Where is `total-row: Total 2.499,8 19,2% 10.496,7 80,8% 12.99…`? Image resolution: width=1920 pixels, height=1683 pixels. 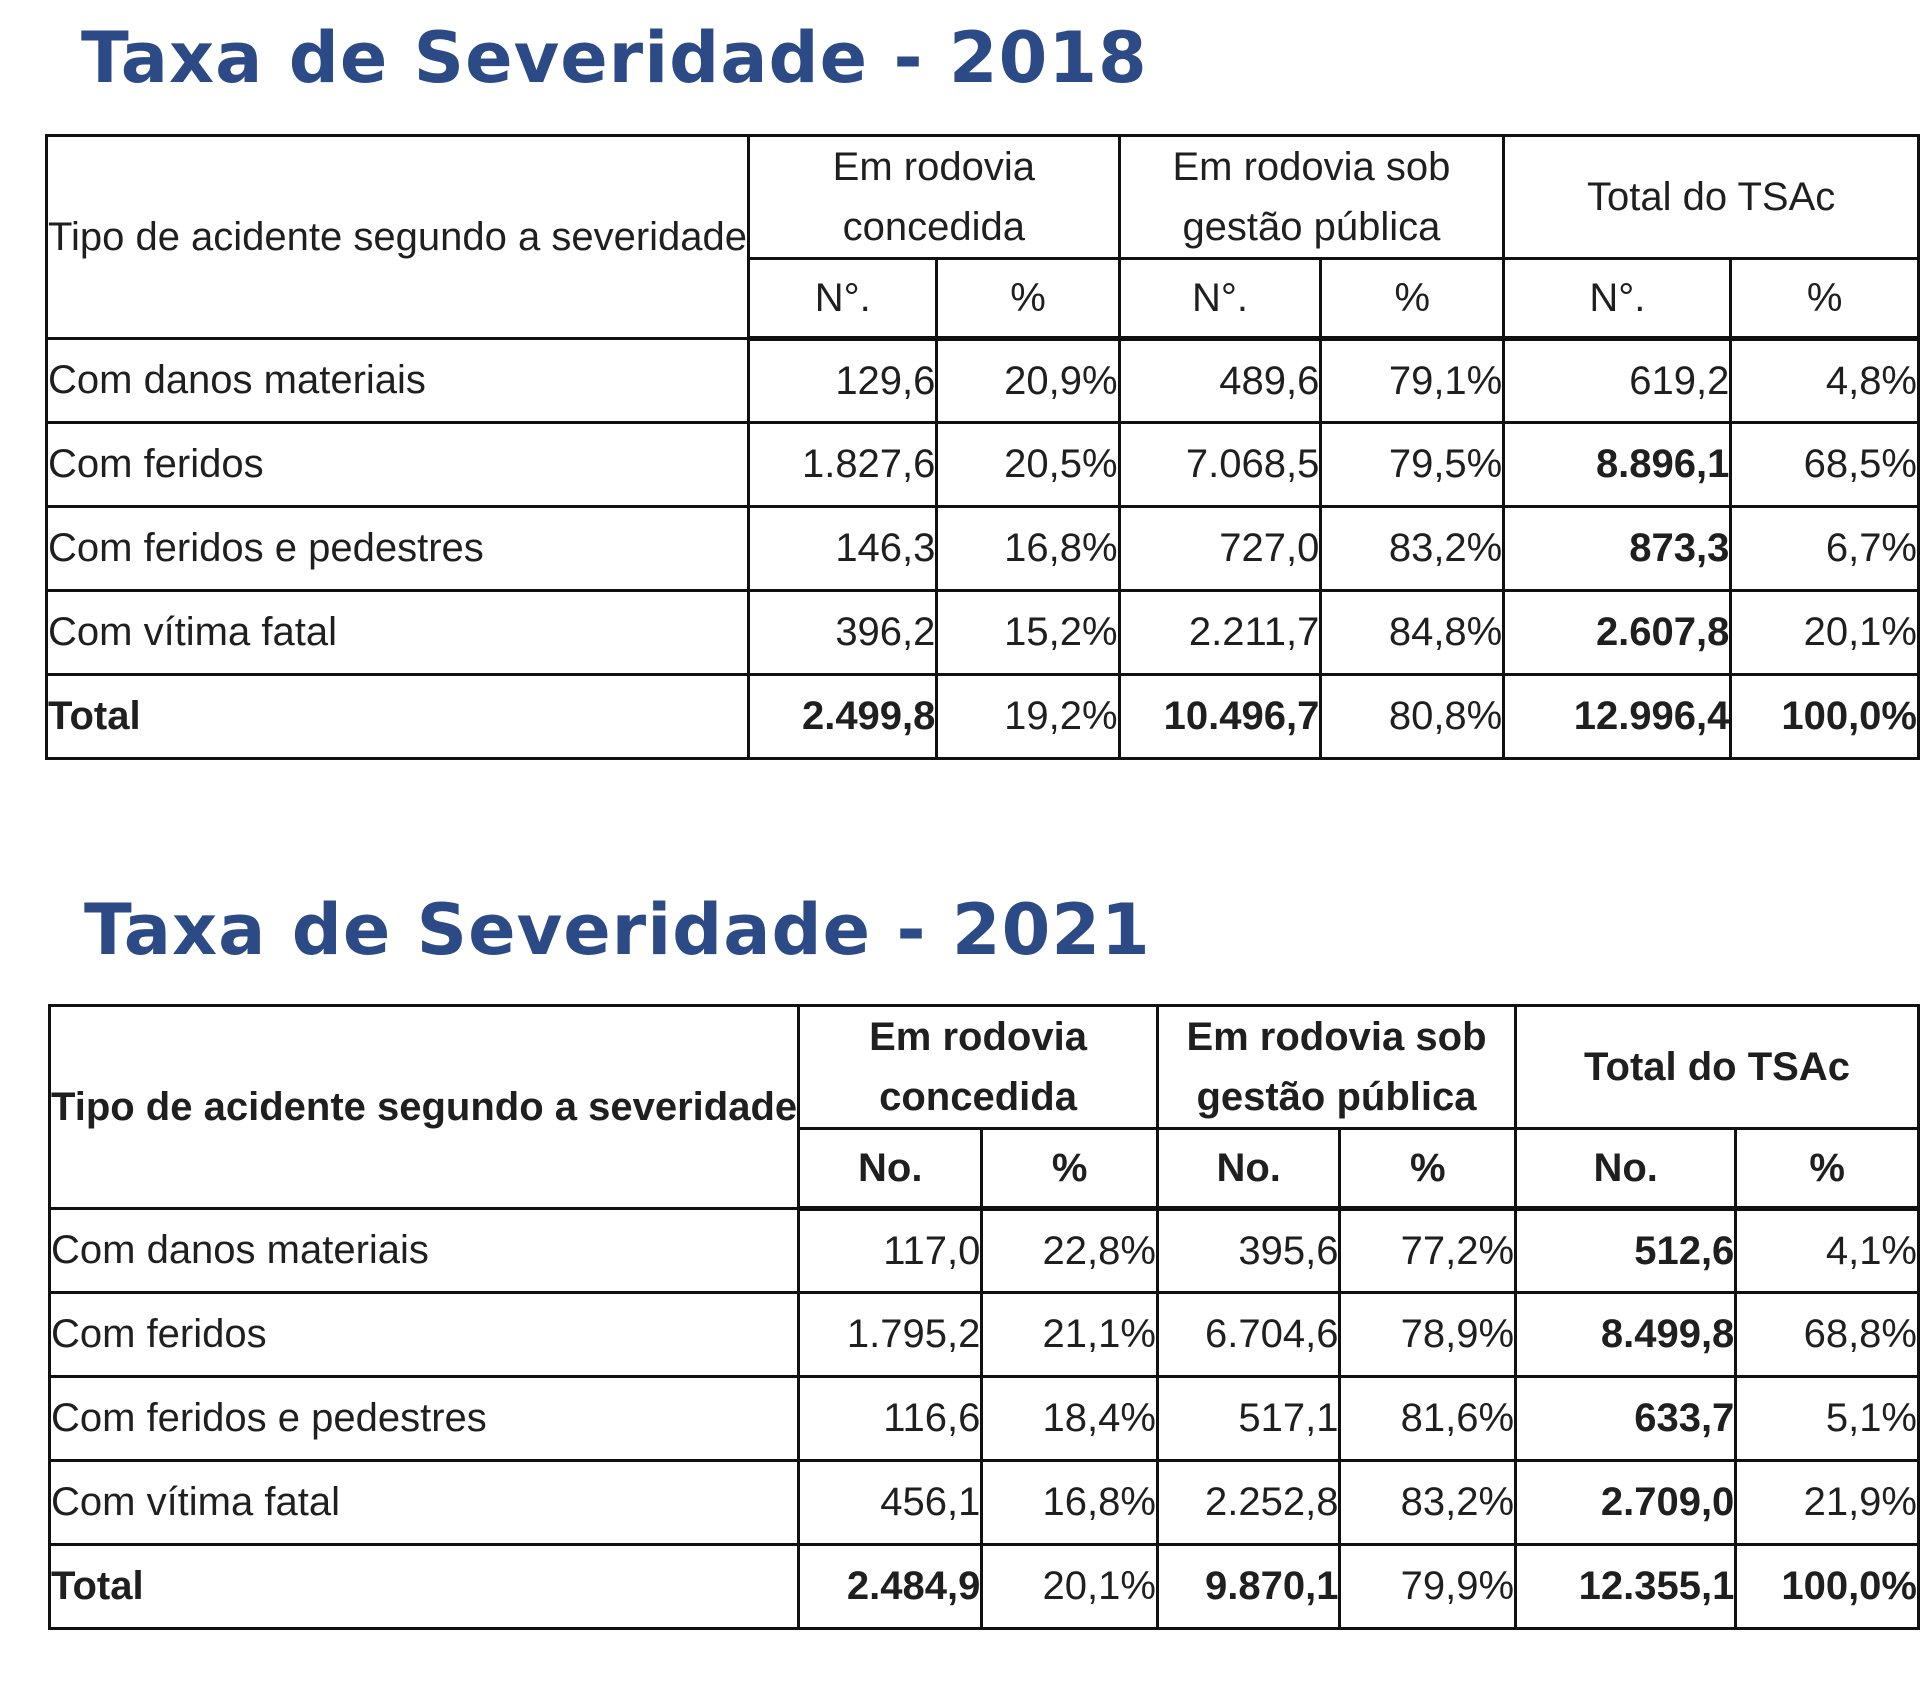 total-row: Total 2.499,8 19,2% 10.496,7 80,8% 12.99… is located at coordinates (982, 716).